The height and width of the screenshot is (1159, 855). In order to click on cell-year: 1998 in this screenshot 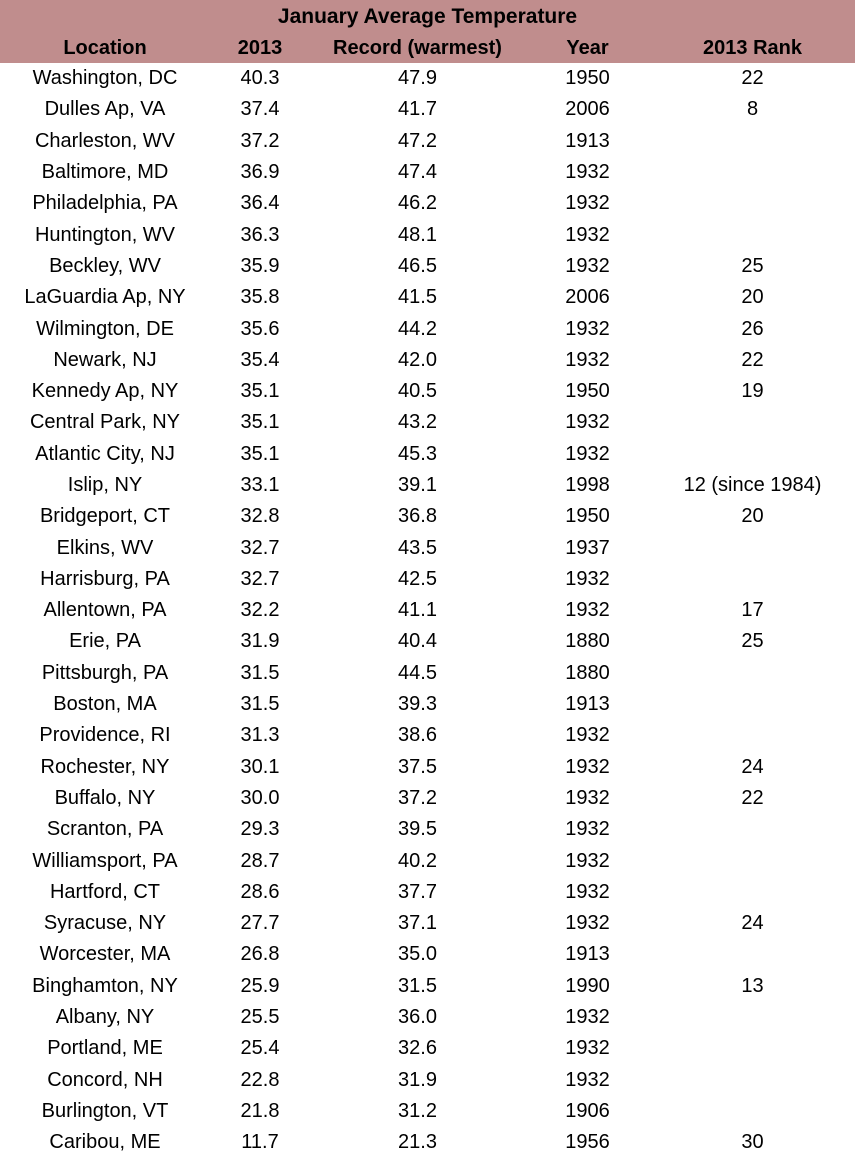, I will do `click(587, 485)`.